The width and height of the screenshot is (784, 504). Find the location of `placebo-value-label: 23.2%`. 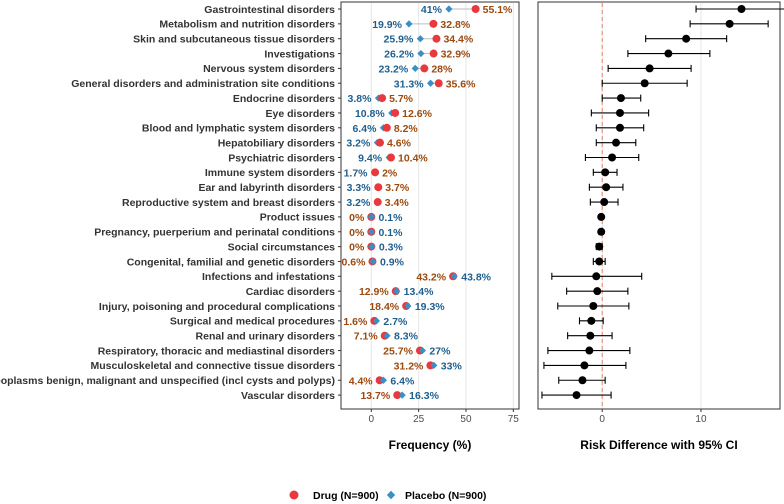

placebo-value-label: 23.2% is located at coordinates (393, 69).